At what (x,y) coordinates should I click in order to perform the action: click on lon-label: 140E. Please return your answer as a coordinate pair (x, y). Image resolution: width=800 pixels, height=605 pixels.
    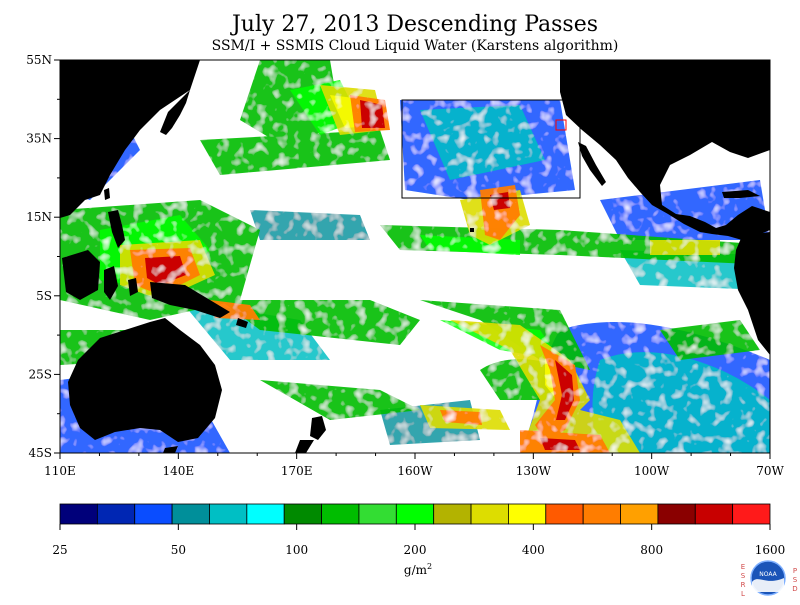
    Looking at the image, I should click on (178, 471).